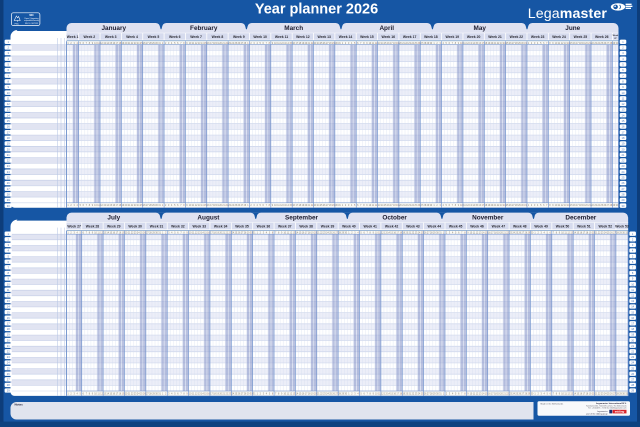  What do you see at coordinates (602, 37) in the screenshot?
I see `svg-text: Week 26` at bounding box center [602, 37].